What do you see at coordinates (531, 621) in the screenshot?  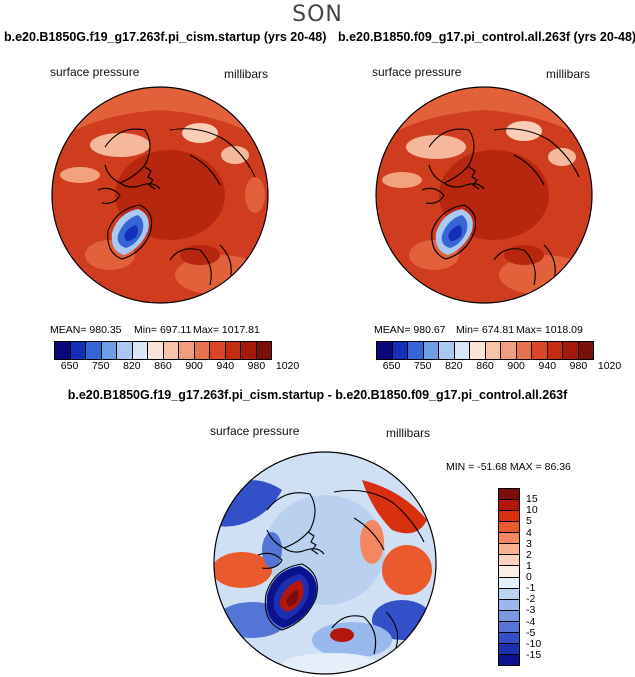 I see `colorbar-tick-label: -4` at bounding box center [531, 621].